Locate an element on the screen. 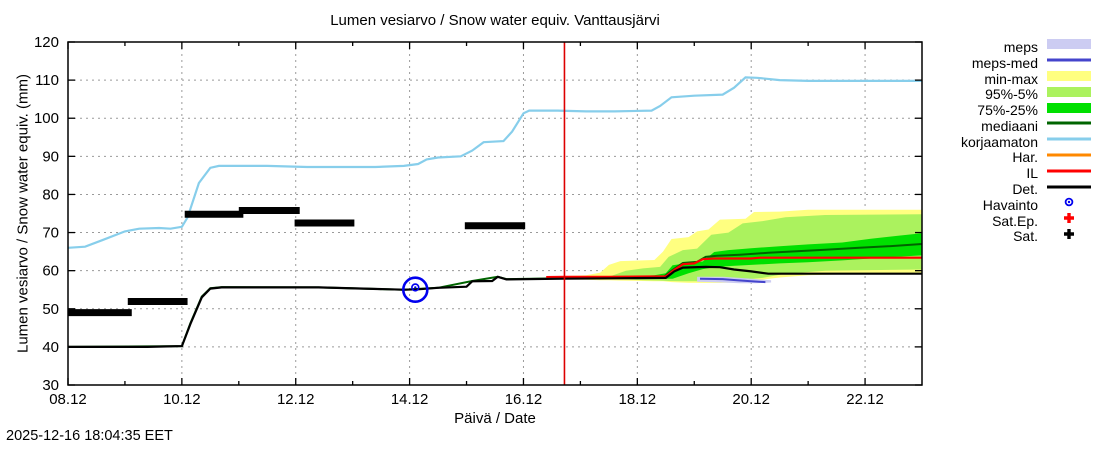 The height and width of the screenshot is (450, 1100). svg-text: 60 is located at coordinates (50, 271).